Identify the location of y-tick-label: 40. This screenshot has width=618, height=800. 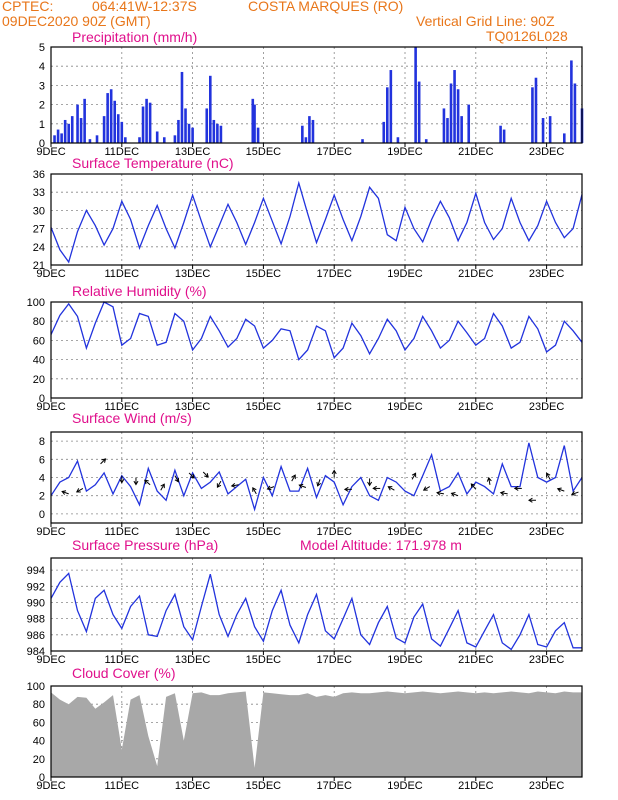
(39, 742).